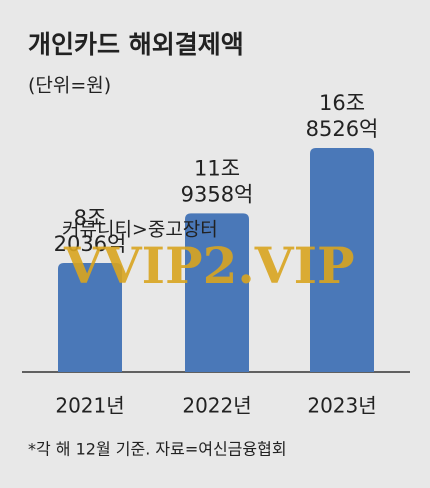 Image resolution: width=430 pixels, height=488 pixels. I want to click on value-label: 16조, so click(342, 103).